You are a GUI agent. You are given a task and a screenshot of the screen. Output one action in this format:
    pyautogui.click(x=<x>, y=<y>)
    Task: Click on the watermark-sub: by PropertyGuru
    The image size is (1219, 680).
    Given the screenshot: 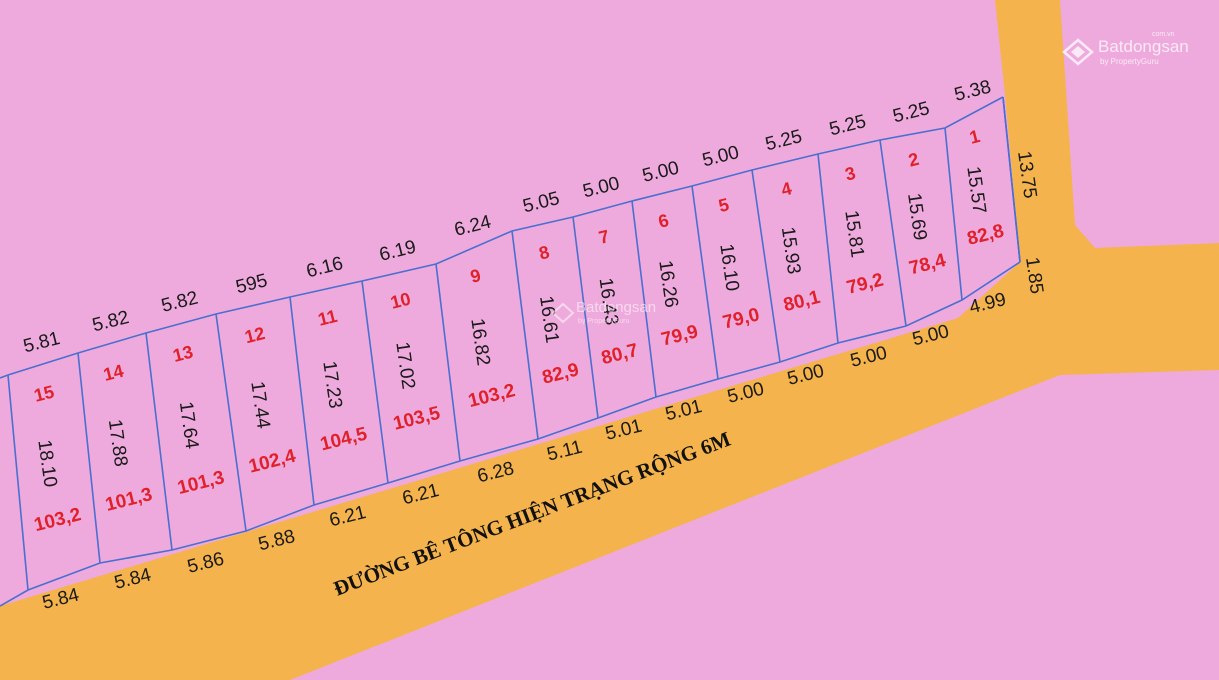 What is the action you would take?
    pyautogui.click(x=1129, y=61)
    